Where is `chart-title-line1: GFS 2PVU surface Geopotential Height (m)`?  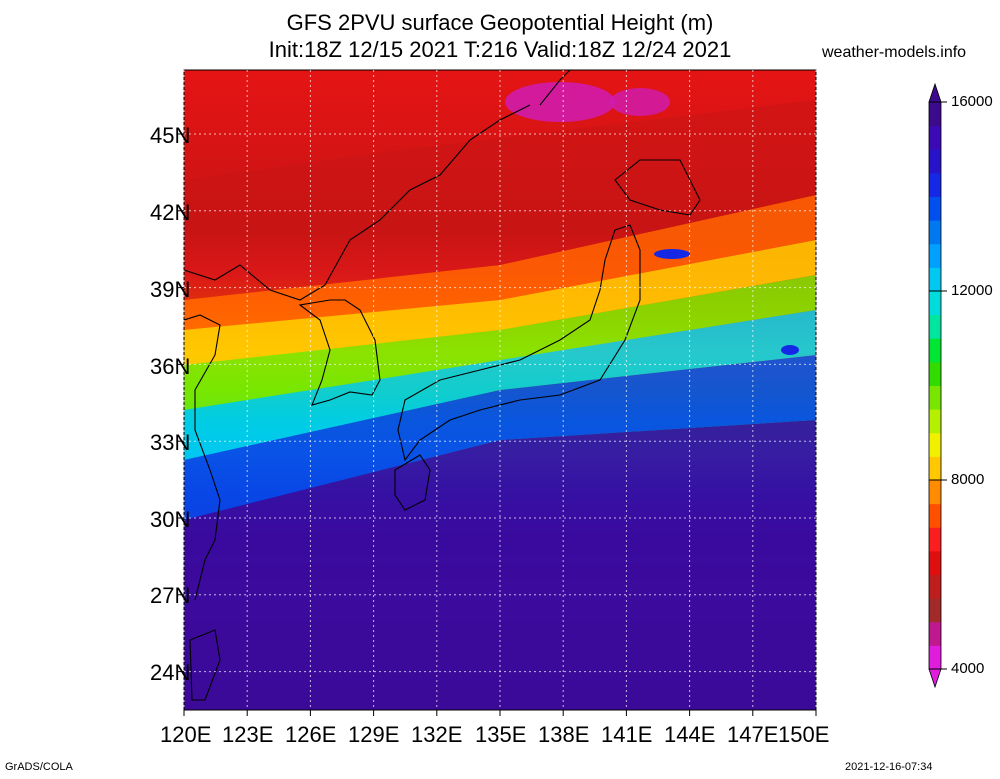
chart-title-line1: GFS 2PVU surface Geopotential Height (m) is located at coordinates (500, 22).